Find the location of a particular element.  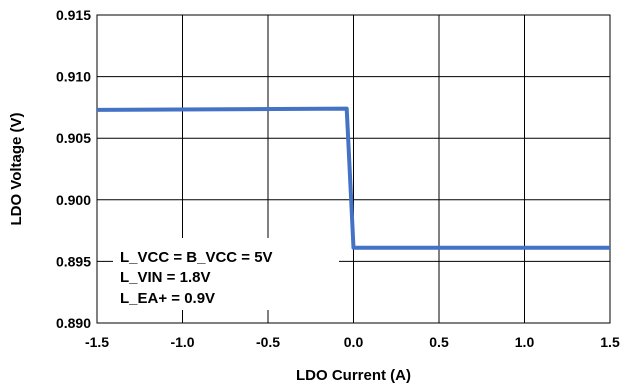

y-tick-label: 0.905 is located at coordinates (73, 138).